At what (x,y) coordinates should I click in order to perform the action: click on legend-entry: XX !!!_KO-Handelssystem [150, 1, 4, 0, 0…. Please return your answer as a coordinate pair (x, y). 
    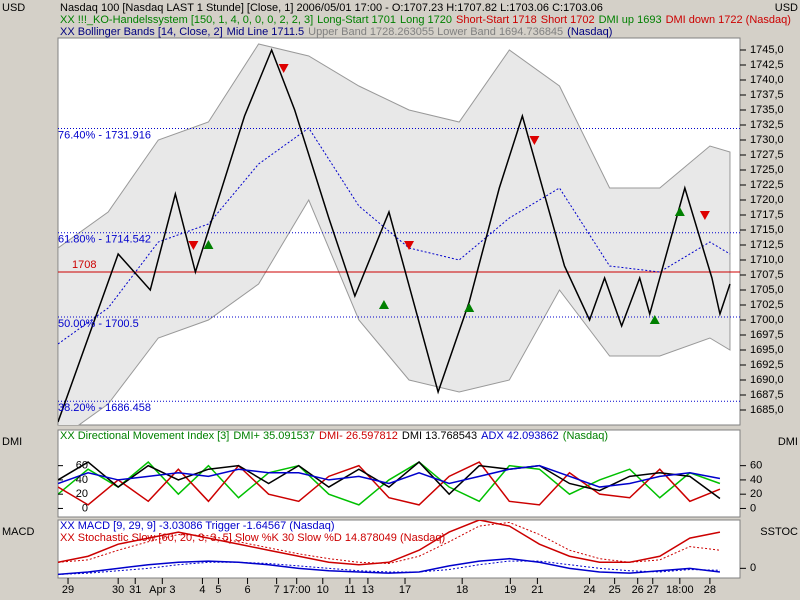
    Looking at the image, I should click on (186, 20).